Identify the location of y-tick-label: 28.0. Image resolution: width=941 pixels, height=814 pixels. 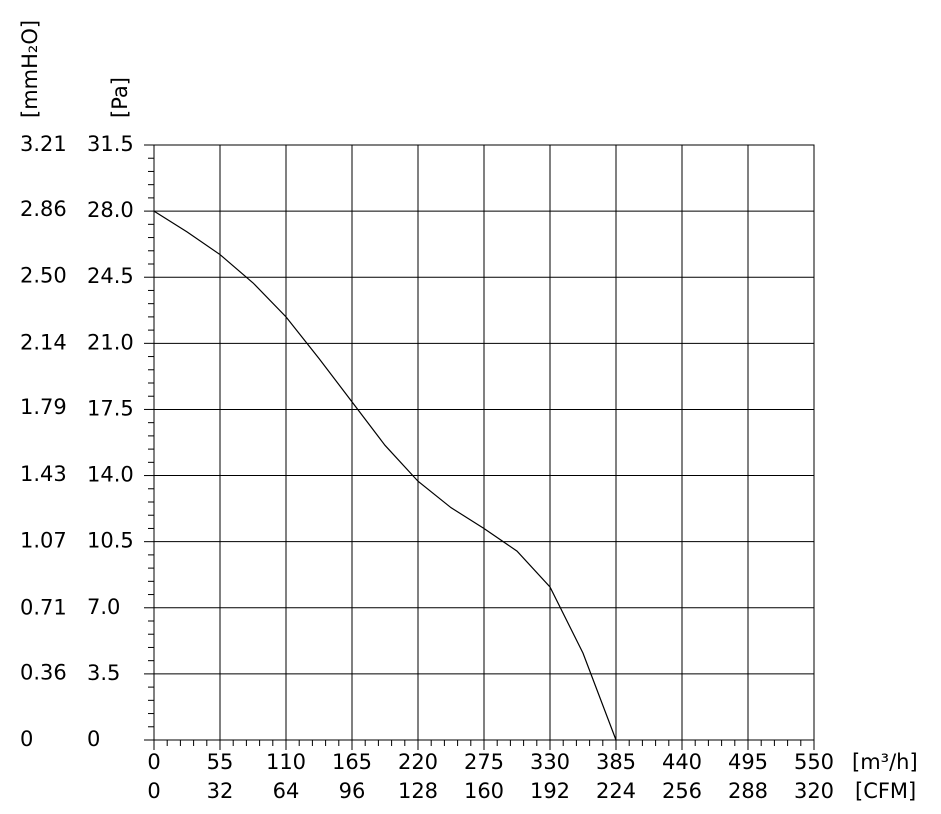
(110, 210).